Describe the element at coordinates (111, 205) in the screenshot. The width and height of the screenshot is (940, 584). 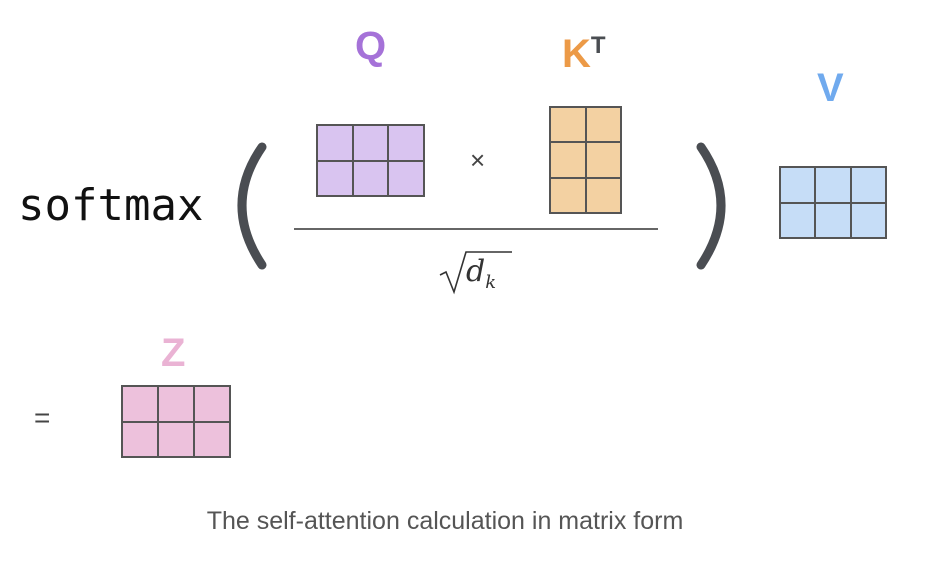
I see `softmax-label: softmax` at that location.